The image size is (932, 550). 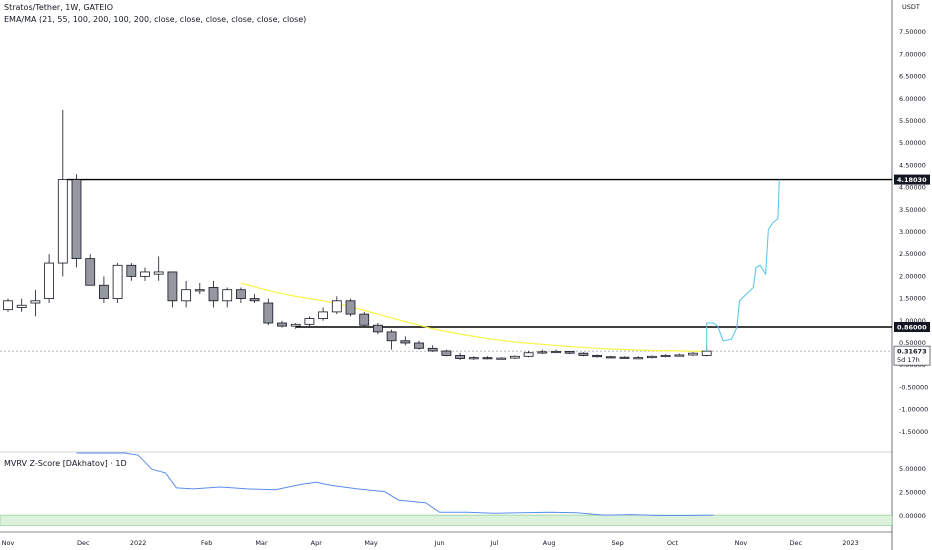 I want to click on price-axis-tick: -1.00000, so click(x=913, y=410).